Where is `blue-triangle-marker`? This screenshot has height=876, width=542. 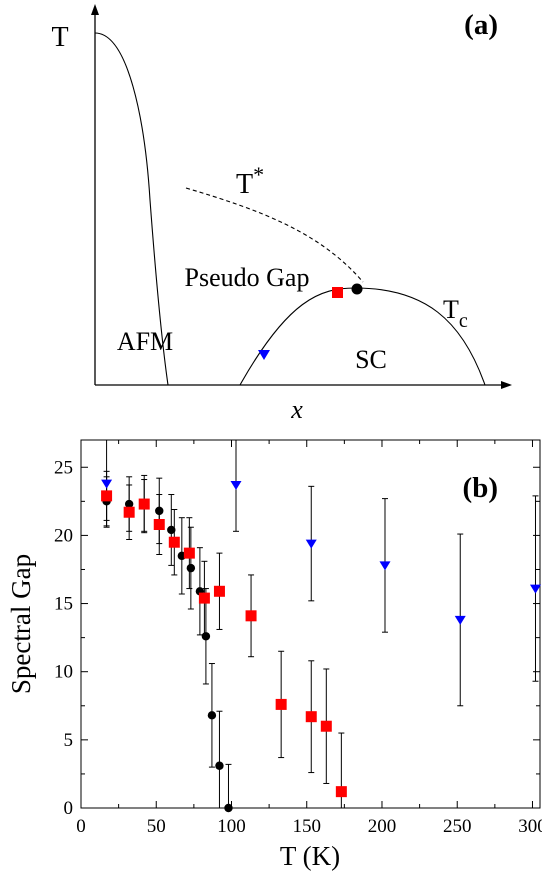 blue-triangle-marker is located at coordinates (264, 355).